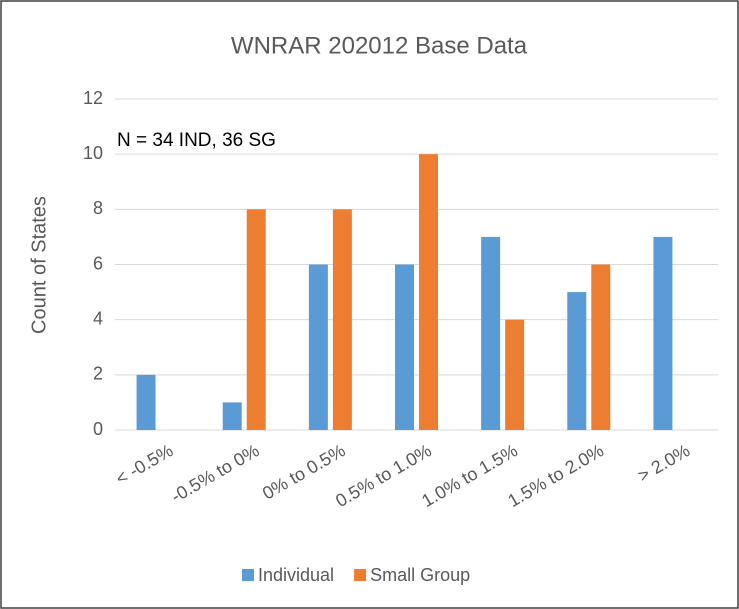 This screenshot has width=739, height=609. I want to click on y-tick-label: 4, so click(98, 318).